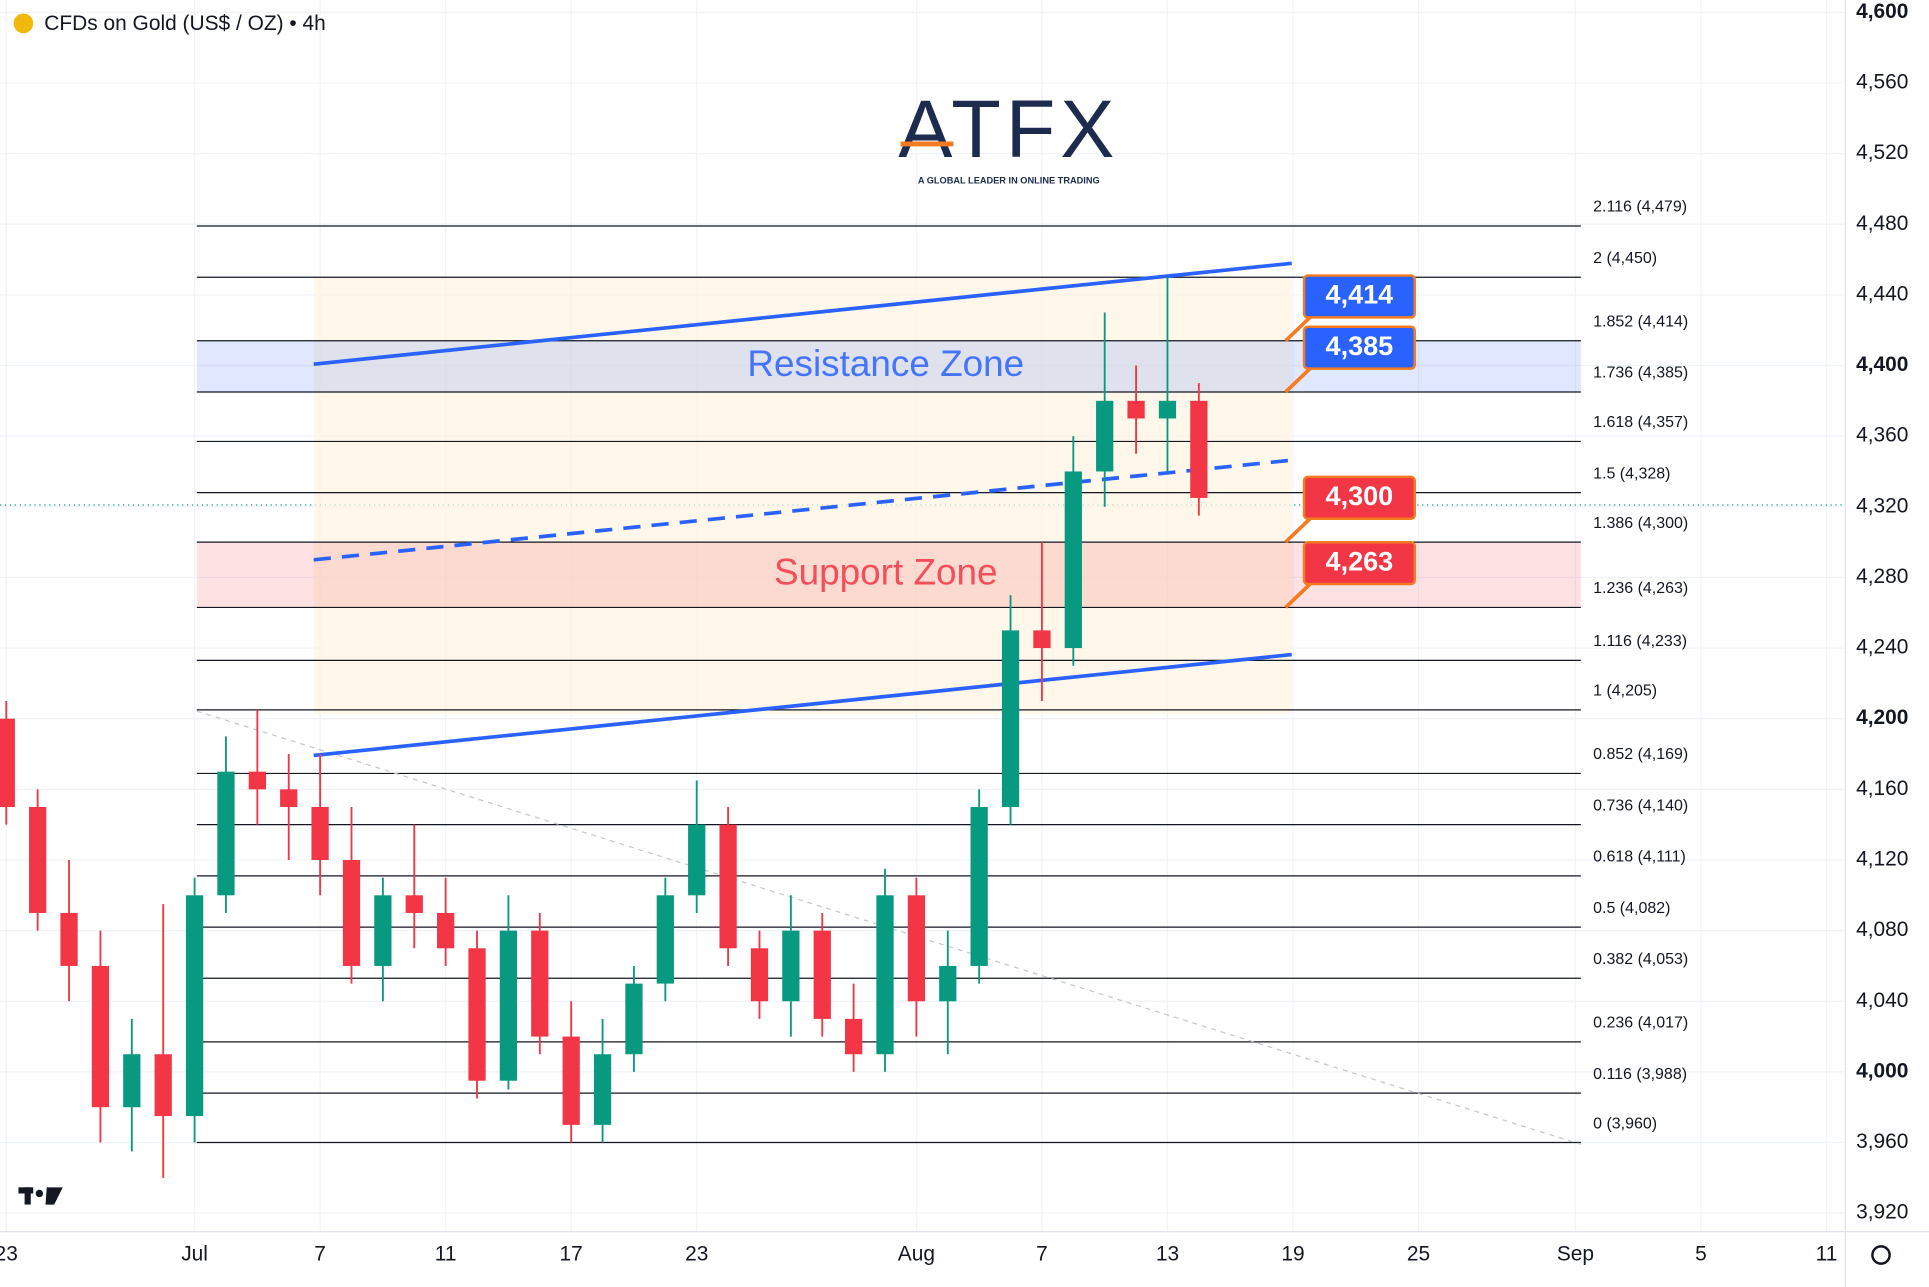  I want to click on logo: ATFX A GLOBAL LEADER IN ONLINE TRADING, so click(1008, 135).